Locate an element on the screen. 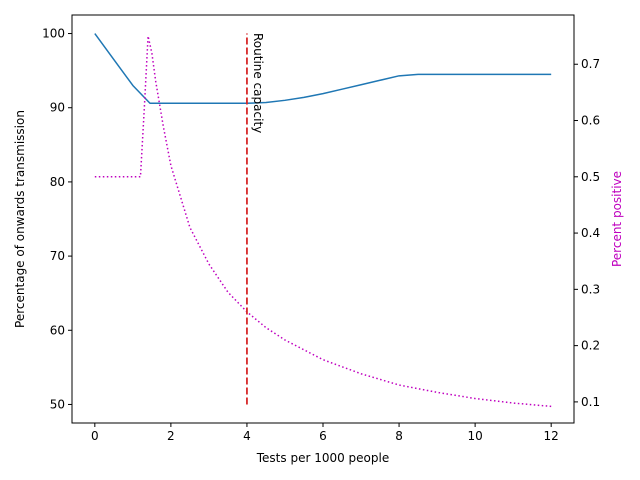 Image resolution: width=640 pixels, height=480 pixels. x-axis-ticks: 0 2 4 6 8 10 12 is located at coordinates (325, 433).